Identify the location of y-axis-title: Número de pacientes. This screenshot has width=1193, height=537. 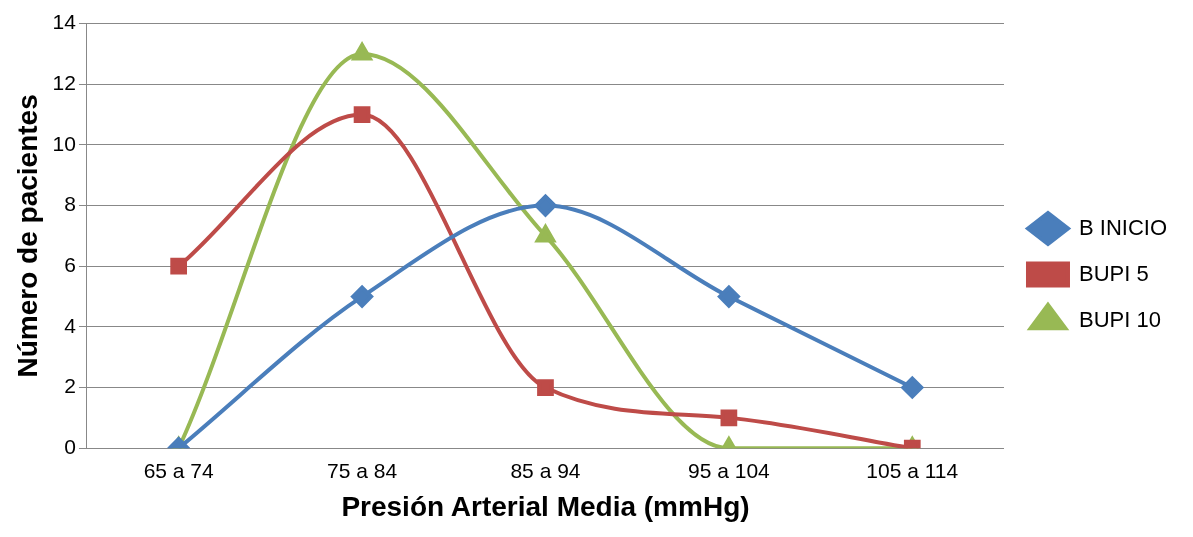
(27, 236).